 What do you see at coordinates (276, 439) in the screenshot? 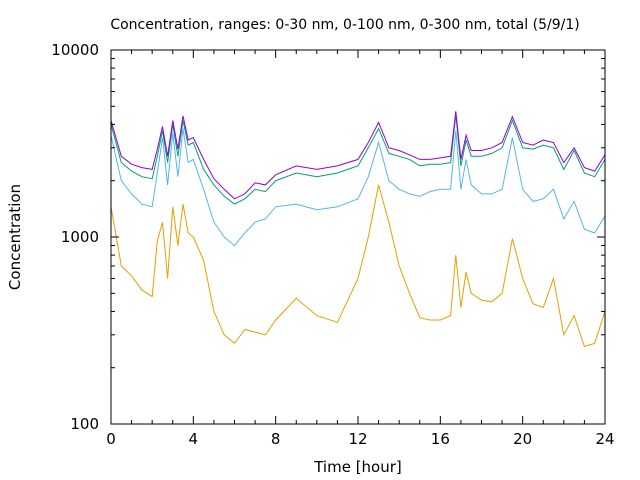
I see `x-tick-label: 8` at bounding box center [276, 439].